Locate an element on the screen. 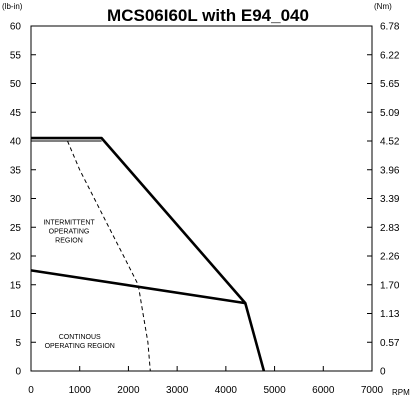  y2-tick-label: 5.09 is located at coordinates (390, 113).